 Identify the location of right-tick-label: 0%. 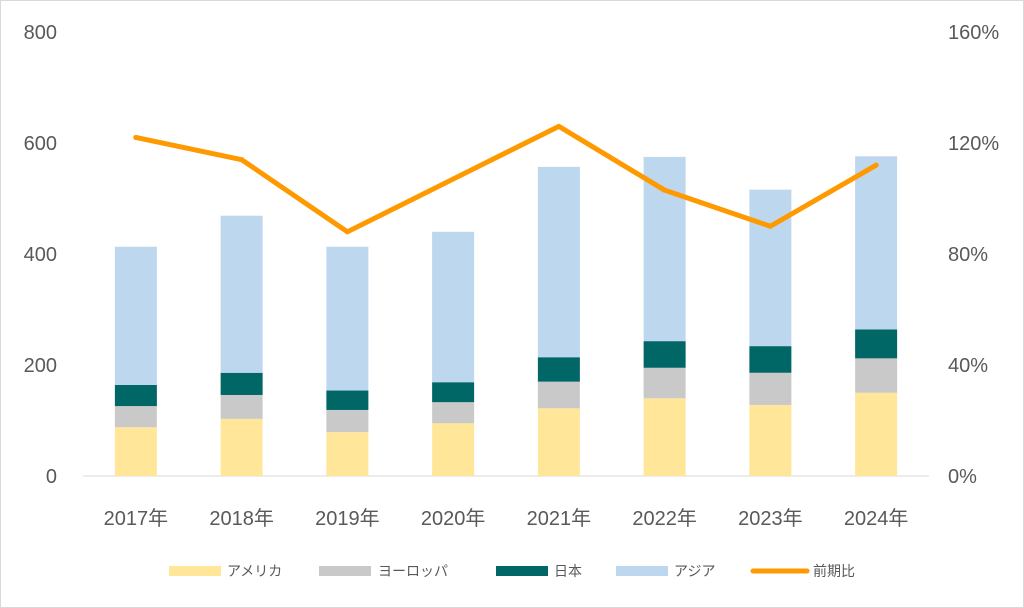
(962, 477).